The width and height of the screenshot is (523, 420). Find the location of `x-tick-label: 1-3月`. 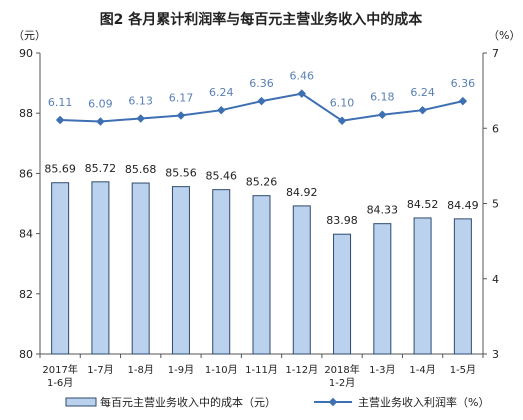

x-tick-label: 1-3月 is located at coordinates (382, 370).